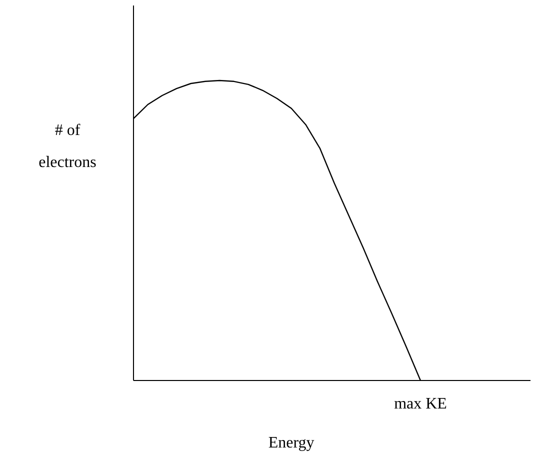 The width and height of the screenshot is (534, 461). What do you see at coordinates (420, 404) in the screenshot?
I see `text: max KE` at bounding box center [420, 404].